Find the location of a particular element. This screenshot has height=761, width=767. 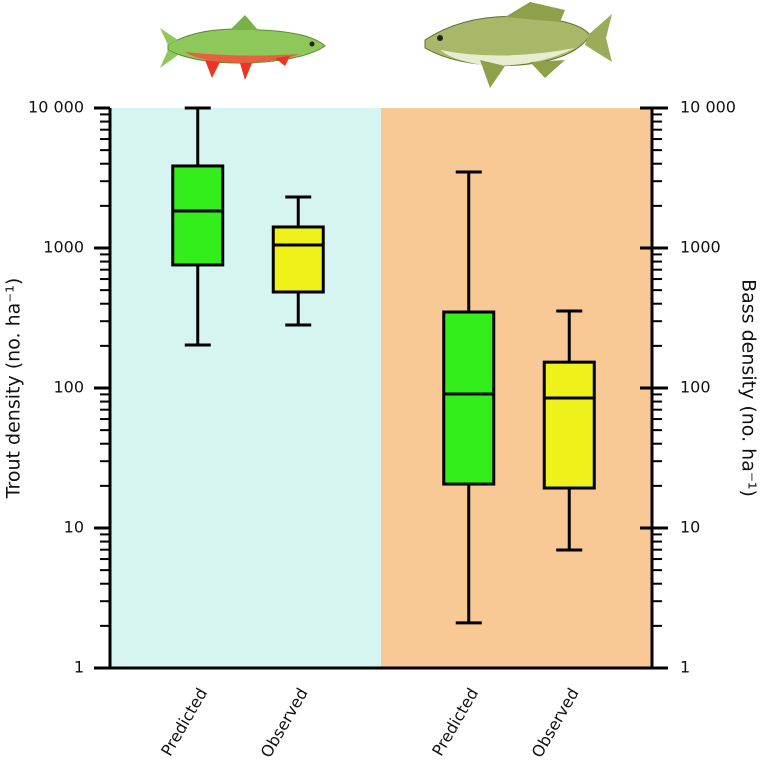

y-tick-label: 10 is located at coordinates (74, 527).